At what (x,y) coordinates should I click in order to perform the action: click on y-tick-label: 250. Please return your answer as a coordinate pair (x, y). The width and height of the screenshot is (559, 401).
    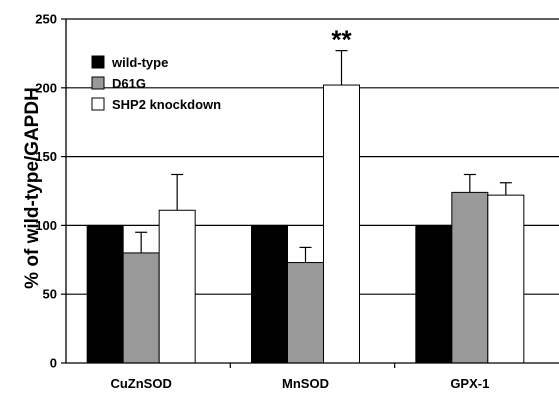
    Looking at the image, I should click on (46, 19).